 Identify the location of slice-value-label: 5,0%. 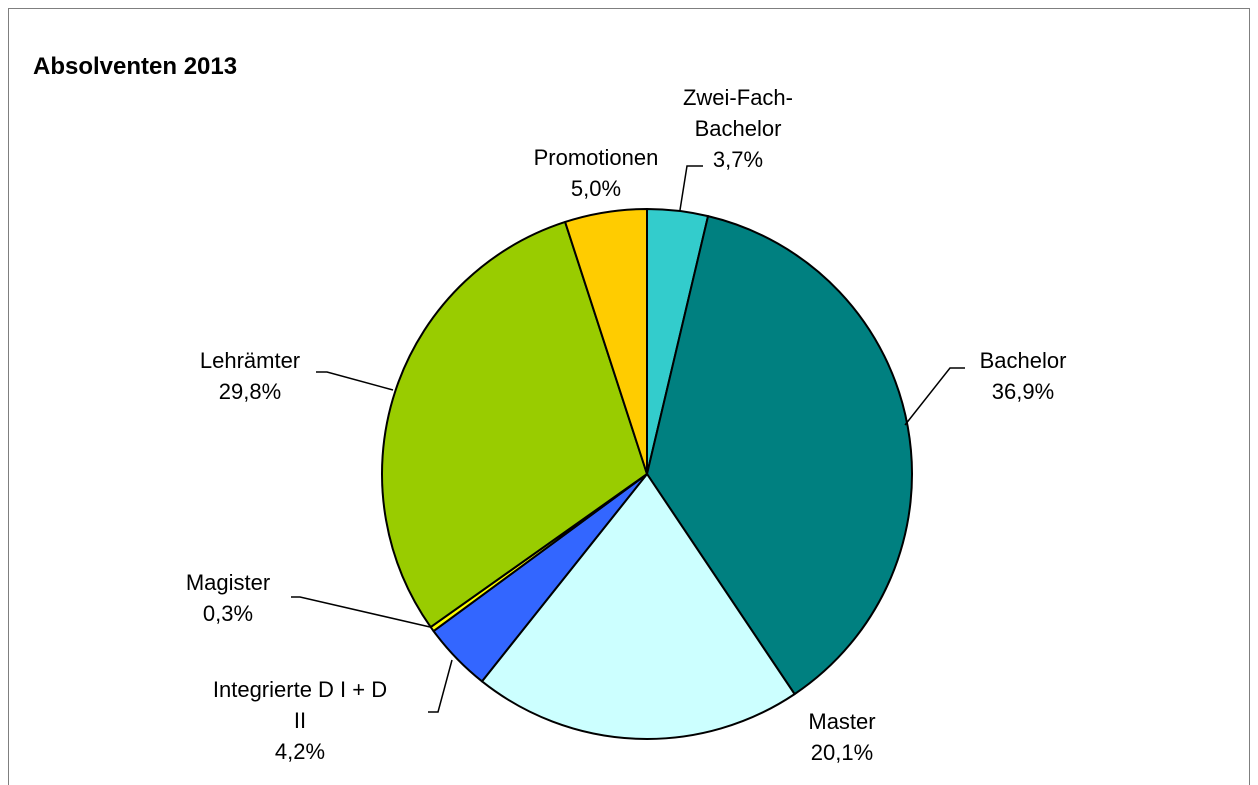
(596, 188).